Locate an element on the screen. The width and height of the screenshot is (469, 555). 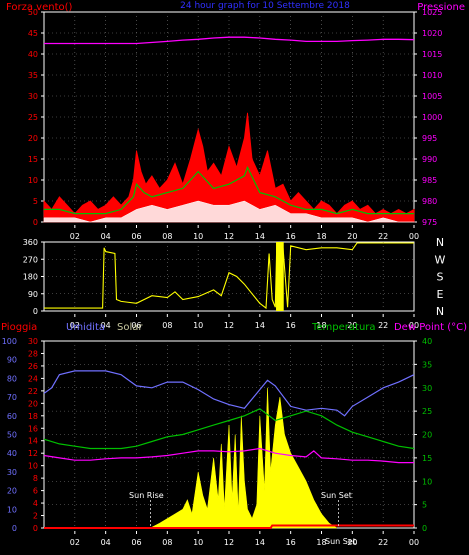
direction-xtick-label: 18 is located at coordinates (321, 325).